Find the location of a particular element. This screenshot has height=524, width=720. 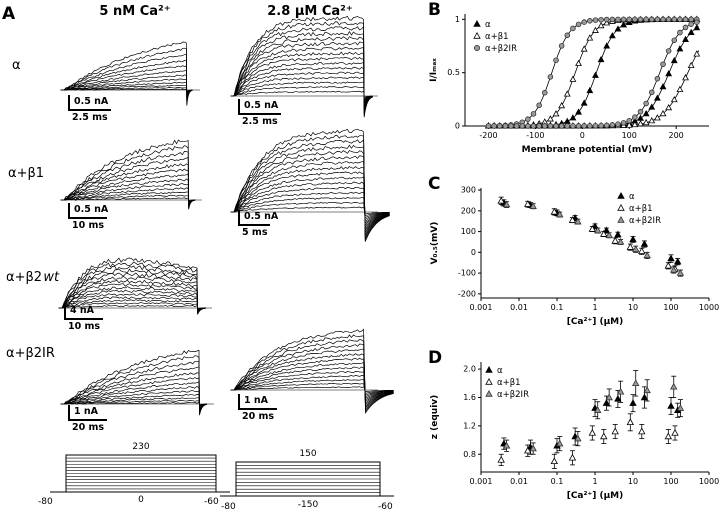

svg-text: 2.0 is located at coordinates (469, 369).